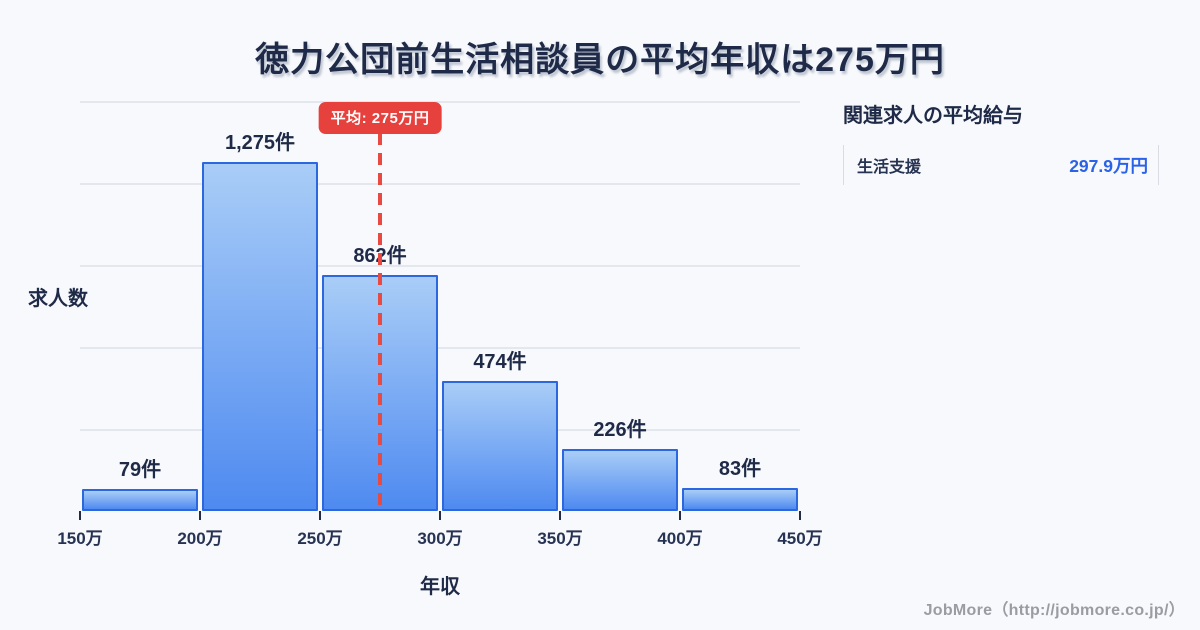 This screenshot has width=1200, height=630. Describe the element at coordinates (740, 306) in the screenshot. I see `bar-slot: 83件` at that location.